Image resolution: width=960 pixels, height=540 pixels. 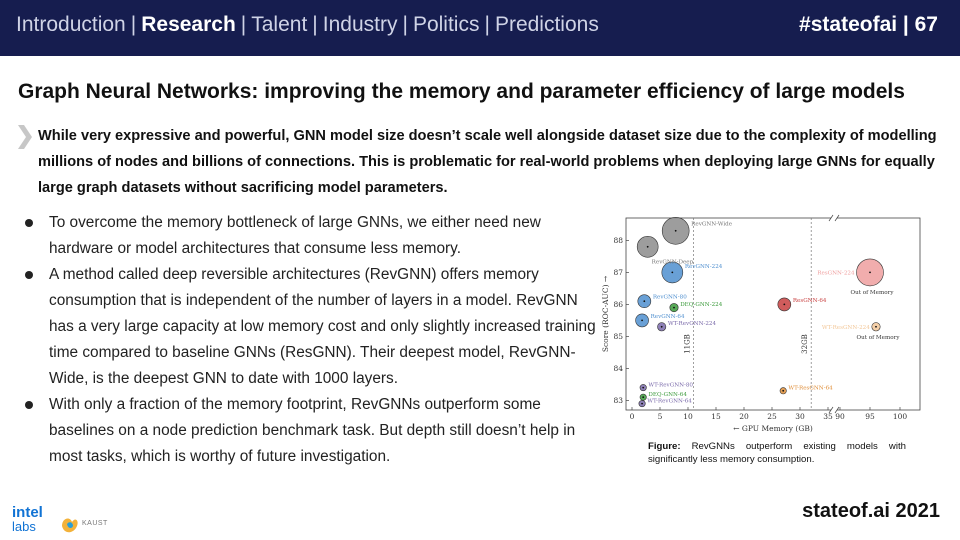 I want to click on caption-label: Figure:, so click(x=664, y=446).